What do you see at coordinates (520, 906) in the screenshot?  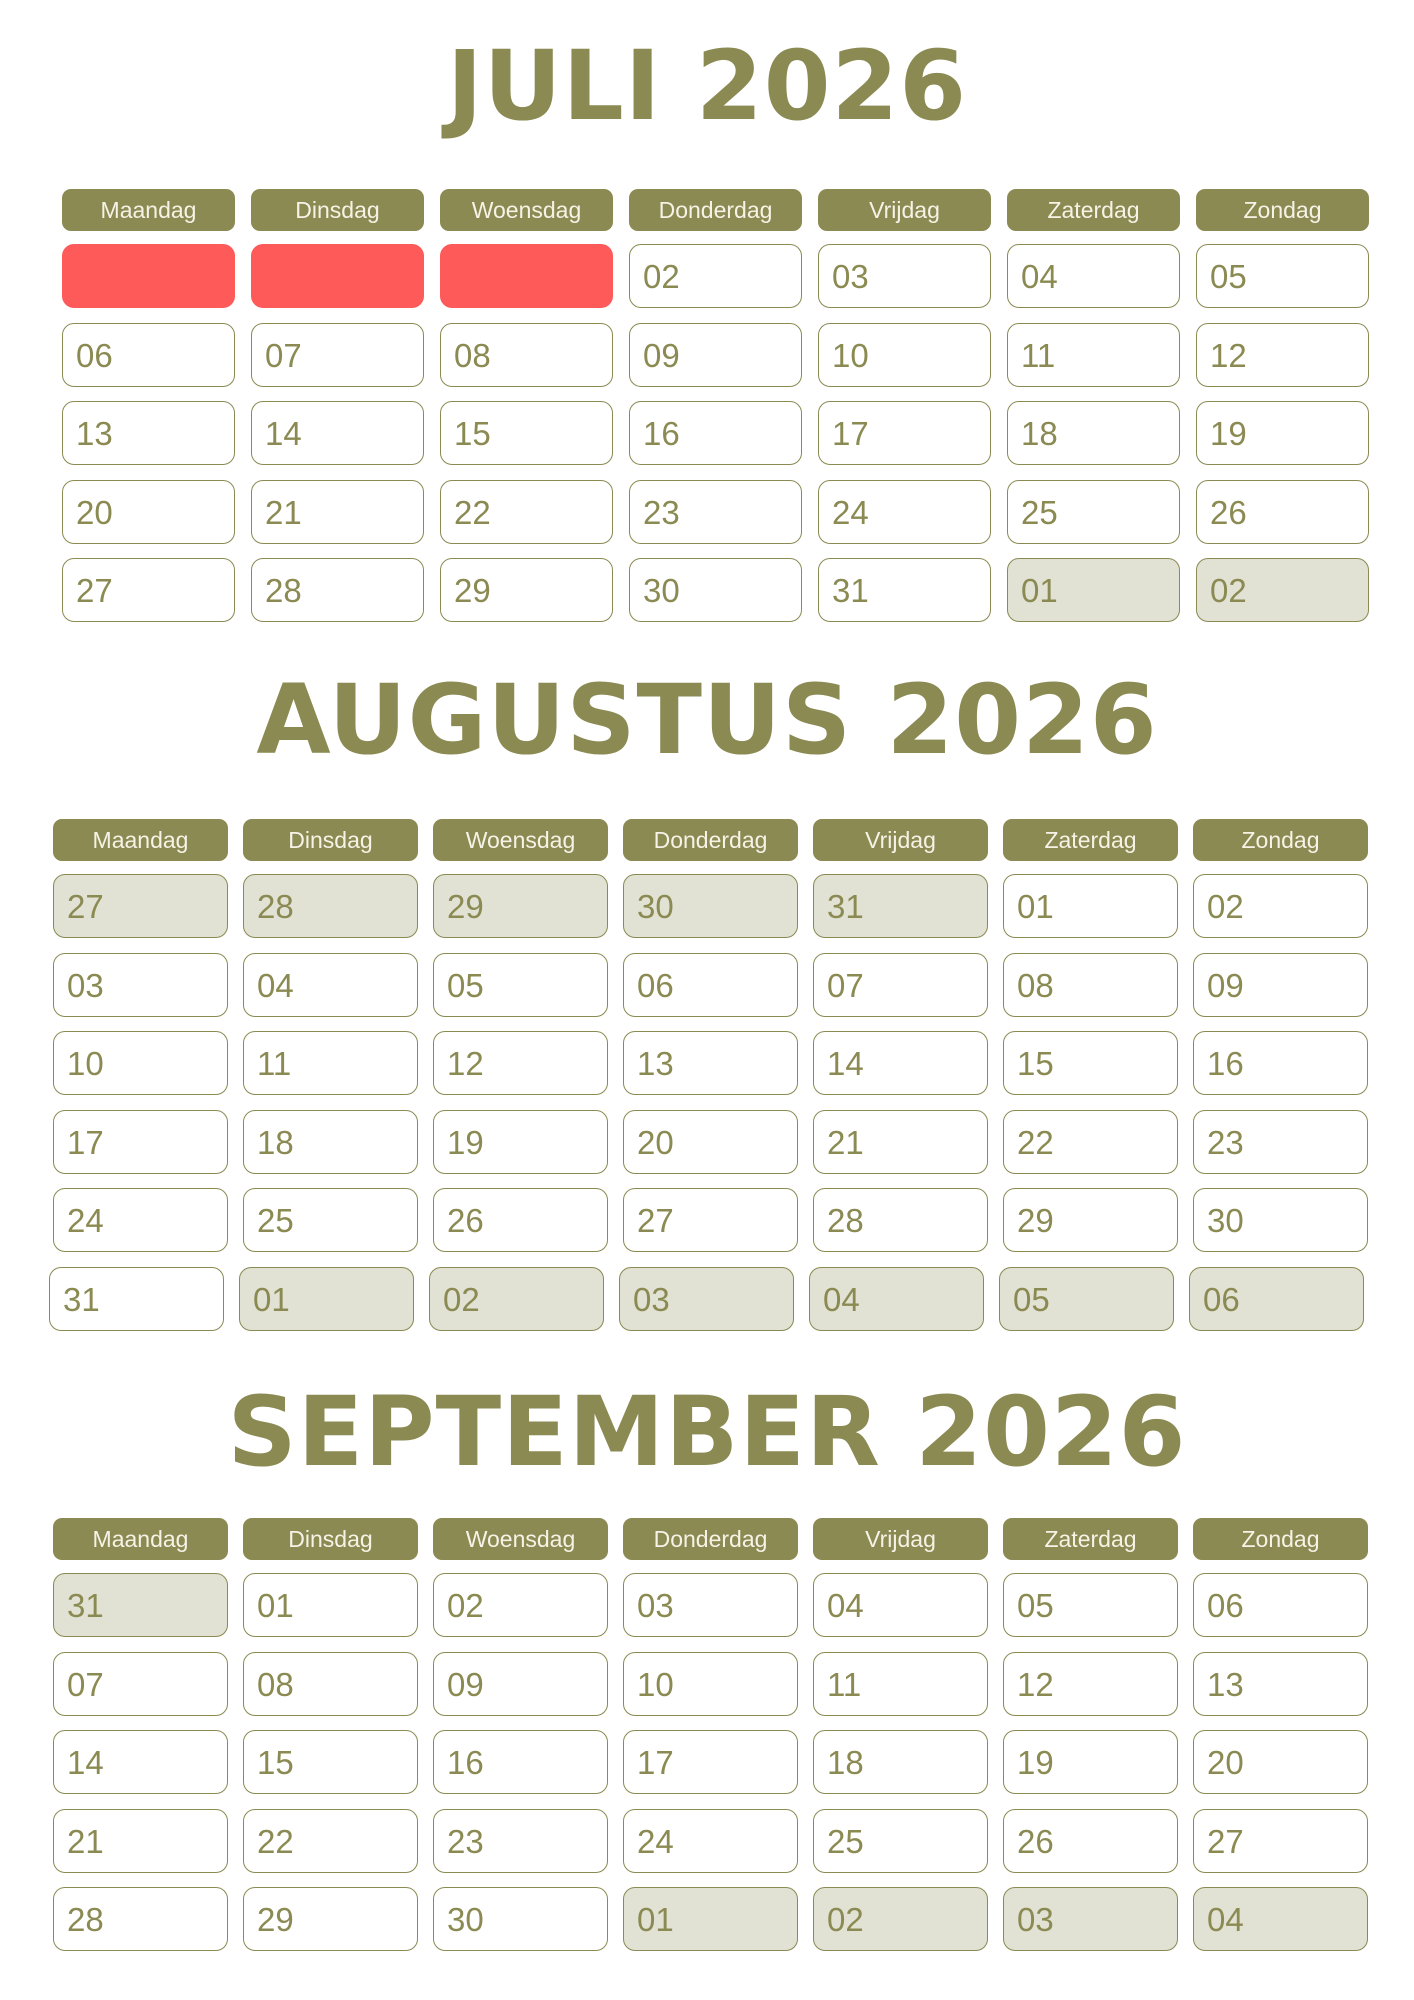 I see `adjacent-month-day-cell: 29` at bounding box center [520, 906].